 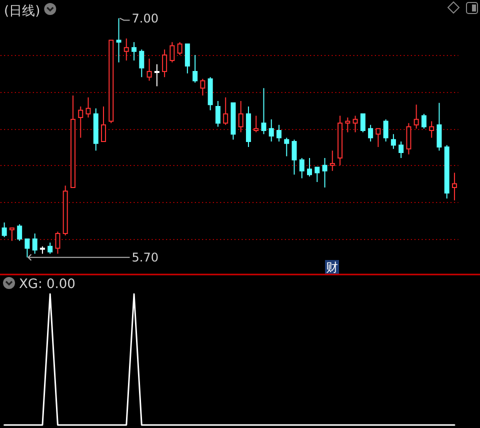 I want to click on chart-title: (日线), so click(x=22, y=11).